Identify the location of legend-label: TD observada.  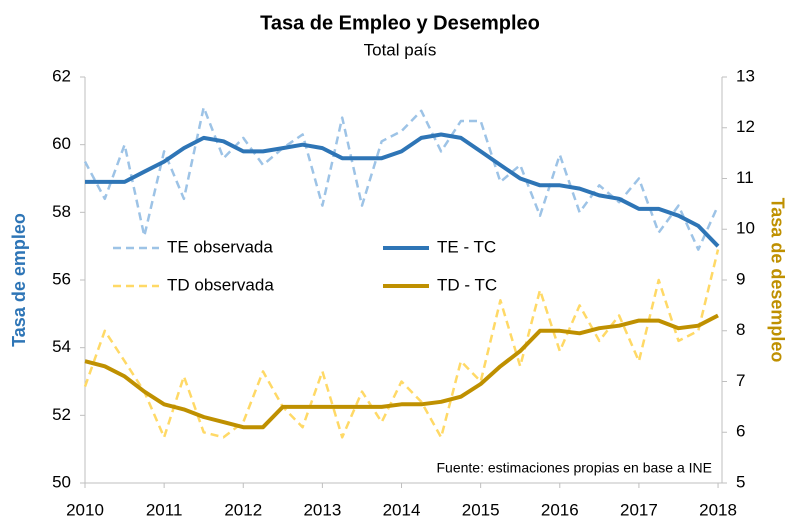
(220, 284).